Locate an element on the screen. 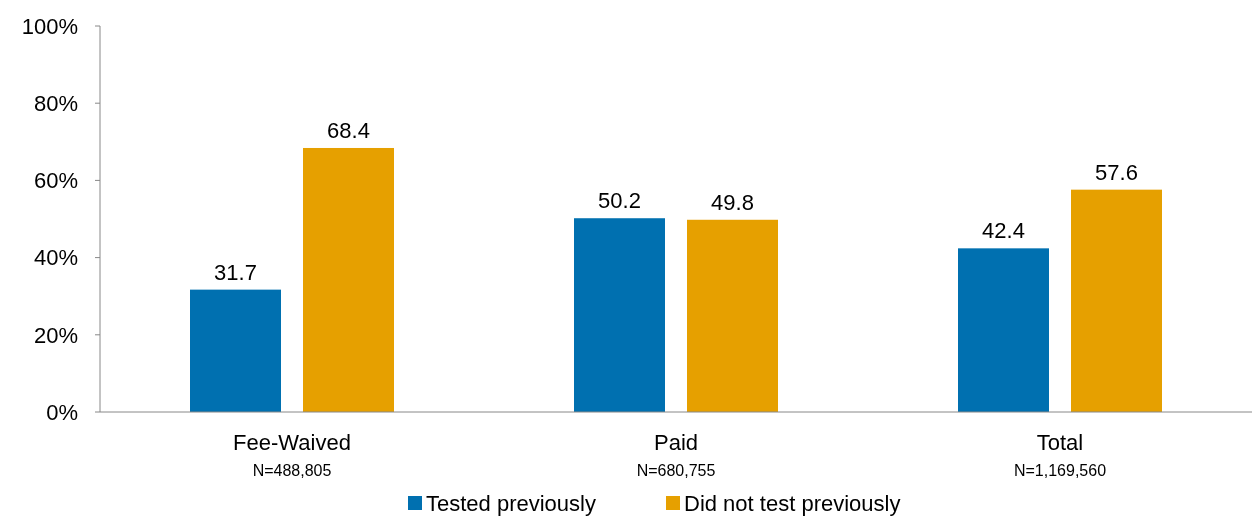 Image resolution: width=1252 pixels, height=518 pixels. legend-label: Tested previously is located at coordinates (511, 503).